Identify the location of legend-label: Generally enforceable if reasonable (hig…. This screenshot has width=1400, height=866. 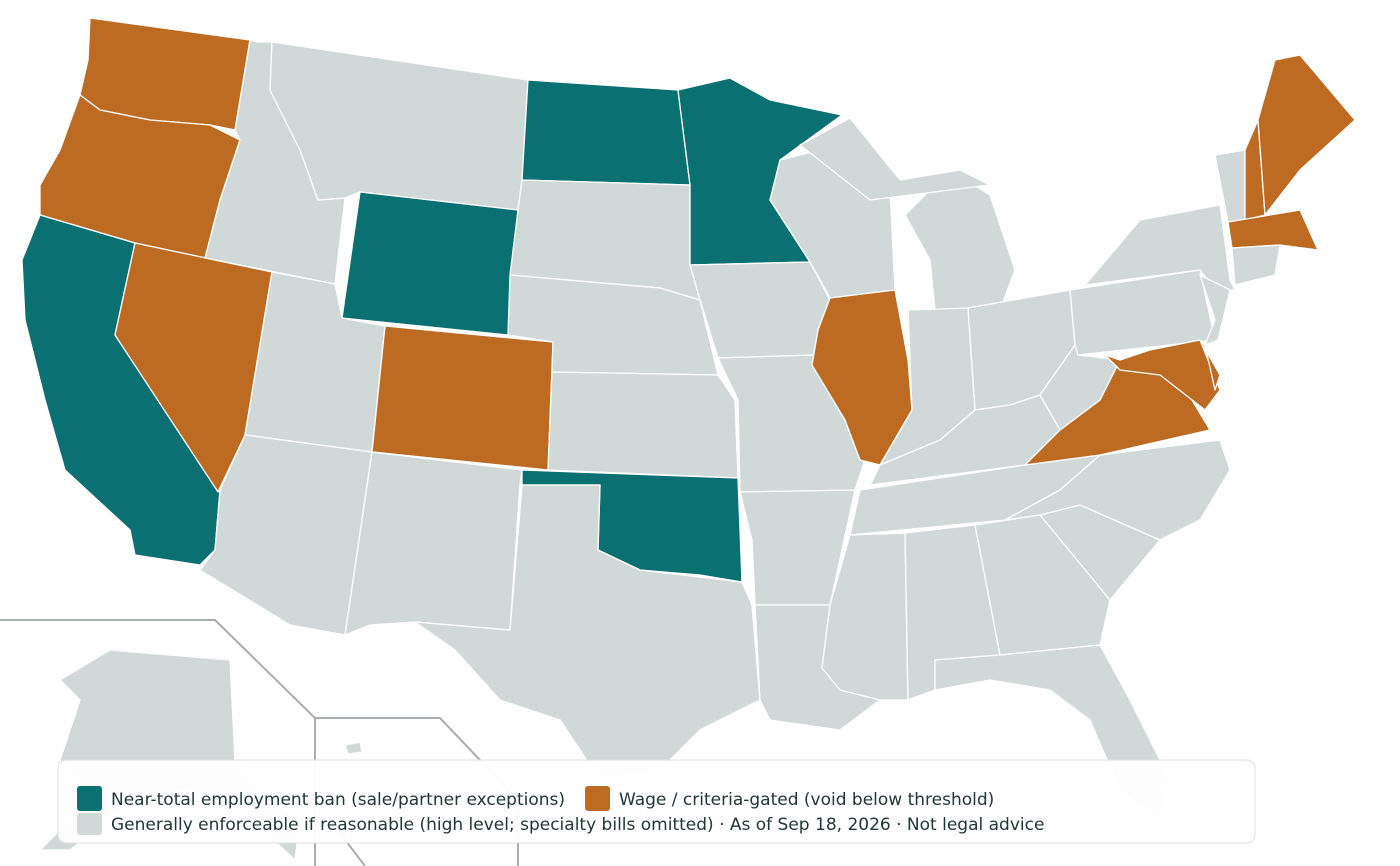
(577, 825).